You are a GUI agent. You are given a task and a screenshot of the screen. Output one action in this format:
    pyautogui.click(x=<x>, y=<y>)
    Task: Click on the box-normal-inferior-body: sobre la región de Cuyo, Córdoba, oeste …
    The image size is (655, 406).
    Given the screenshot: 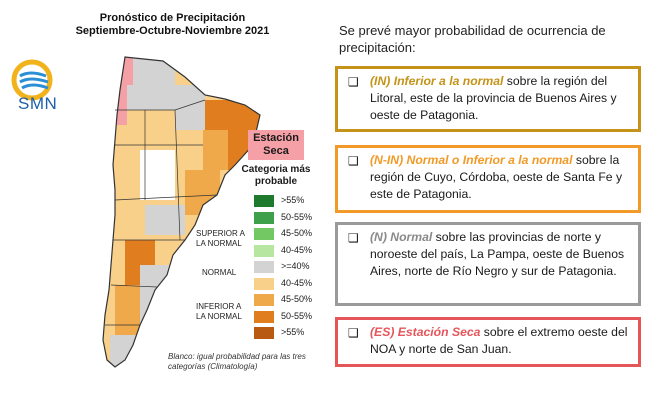 What is the action you would take?
    pyautogui.click(x=496, y=177)
    